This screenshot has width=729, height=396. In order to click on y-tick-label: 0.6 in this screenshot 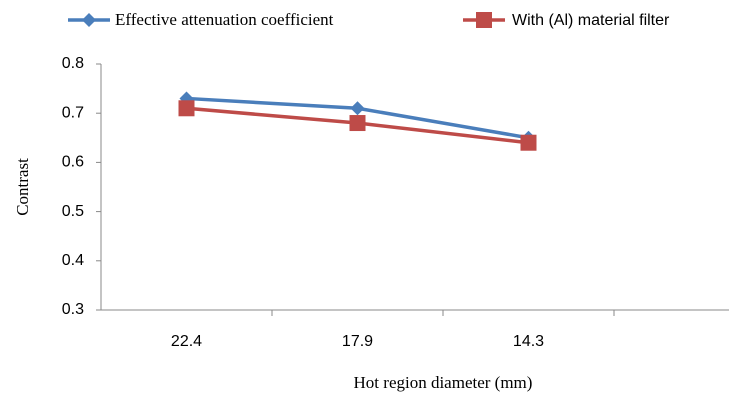, I will do `click(73, 162)`.